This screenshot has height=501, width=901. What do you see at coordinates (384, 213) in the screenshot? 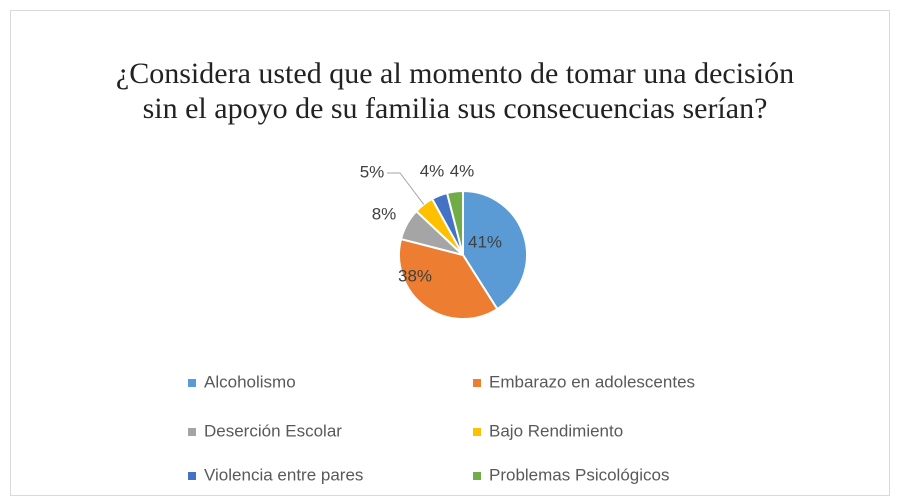
I see `data-label: 8%` at bounding box center [384, 213].